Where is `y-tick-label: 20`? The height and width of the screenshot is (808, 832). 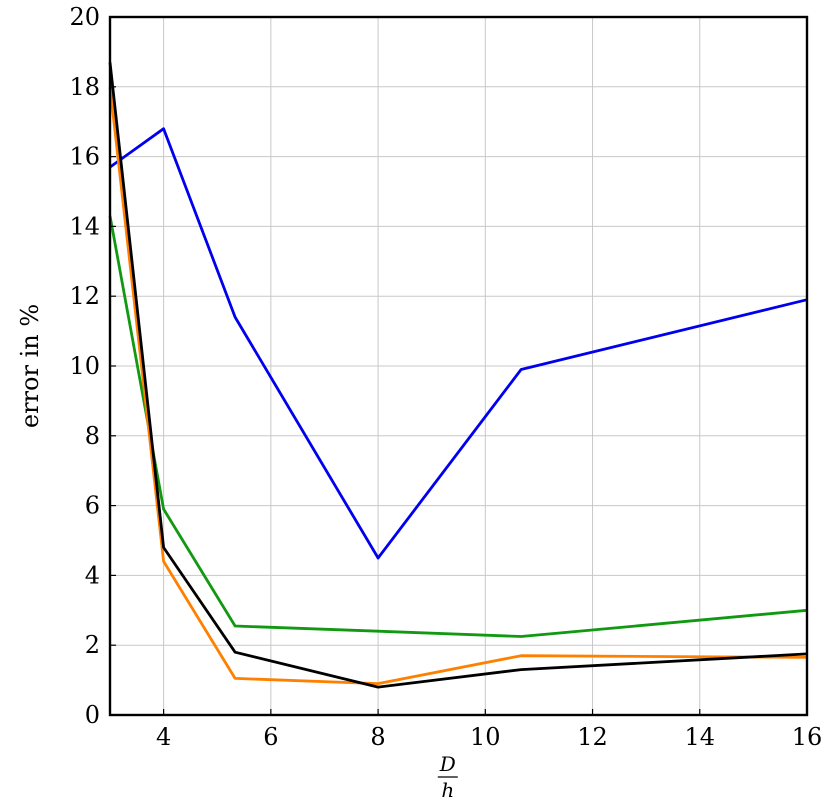
y-tick-label: 20 is located at coordinates (84, 17).